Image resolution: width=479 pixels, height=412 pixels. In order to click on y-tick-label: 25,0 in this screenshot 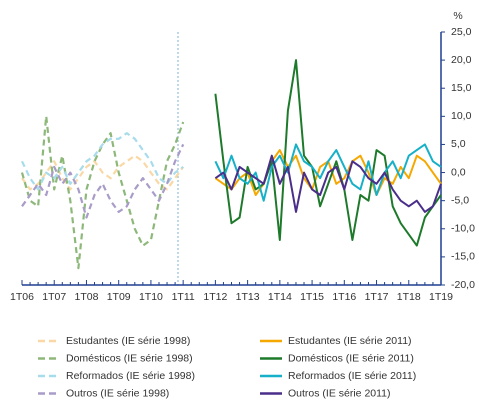, I will do `click(461, 32)`.